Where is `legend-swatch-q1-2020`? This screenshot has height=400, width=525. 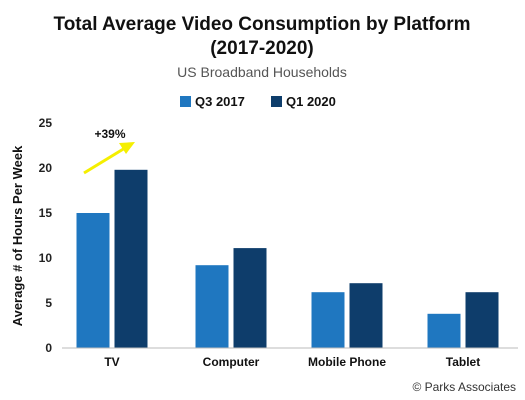
legend-swatch-q1-2020 is located at coordinates (276, 101).